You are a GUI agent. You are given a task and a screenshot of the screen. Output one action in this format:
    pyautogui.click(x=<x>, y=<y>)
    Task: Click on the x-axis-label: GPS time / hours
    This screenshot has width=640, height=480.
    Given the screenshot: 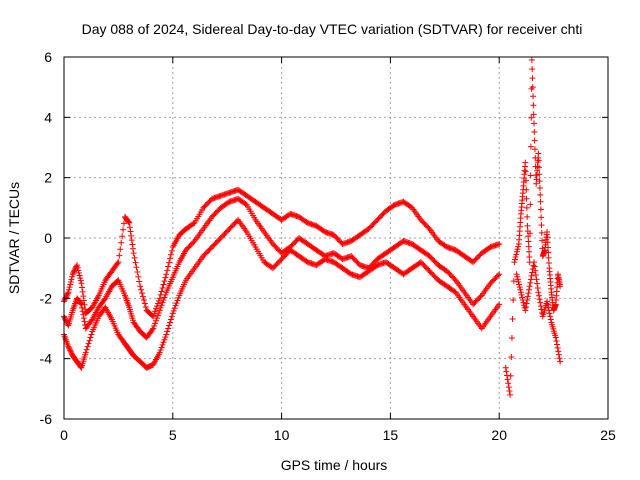 What is the action you would take?
    pyautogui.click(x=334, y=465)
    